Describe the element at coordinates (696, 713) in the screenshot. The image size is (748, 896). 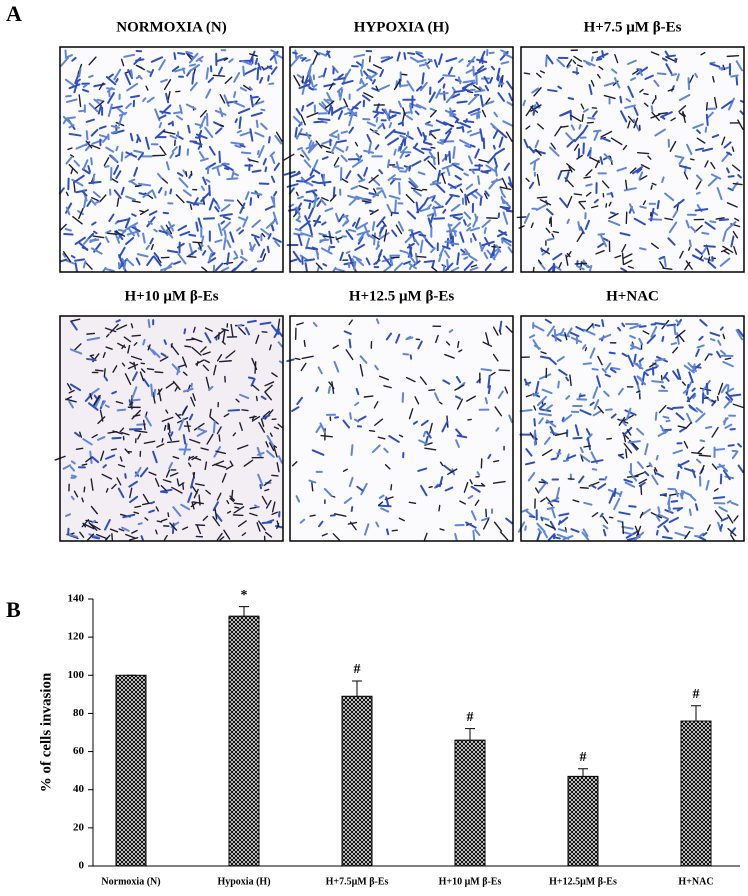
I see `error-bar` at that location.